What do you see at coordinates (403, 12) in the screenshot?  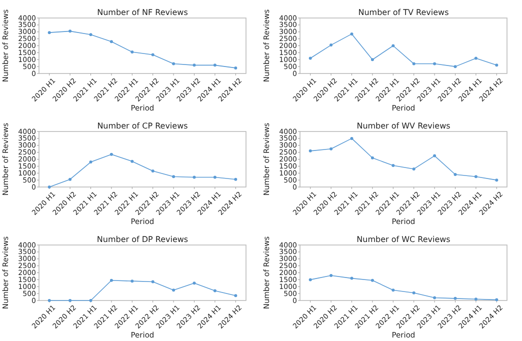 I see `chart-title: Number of TV Reviews` at bounding box center [403, 12].